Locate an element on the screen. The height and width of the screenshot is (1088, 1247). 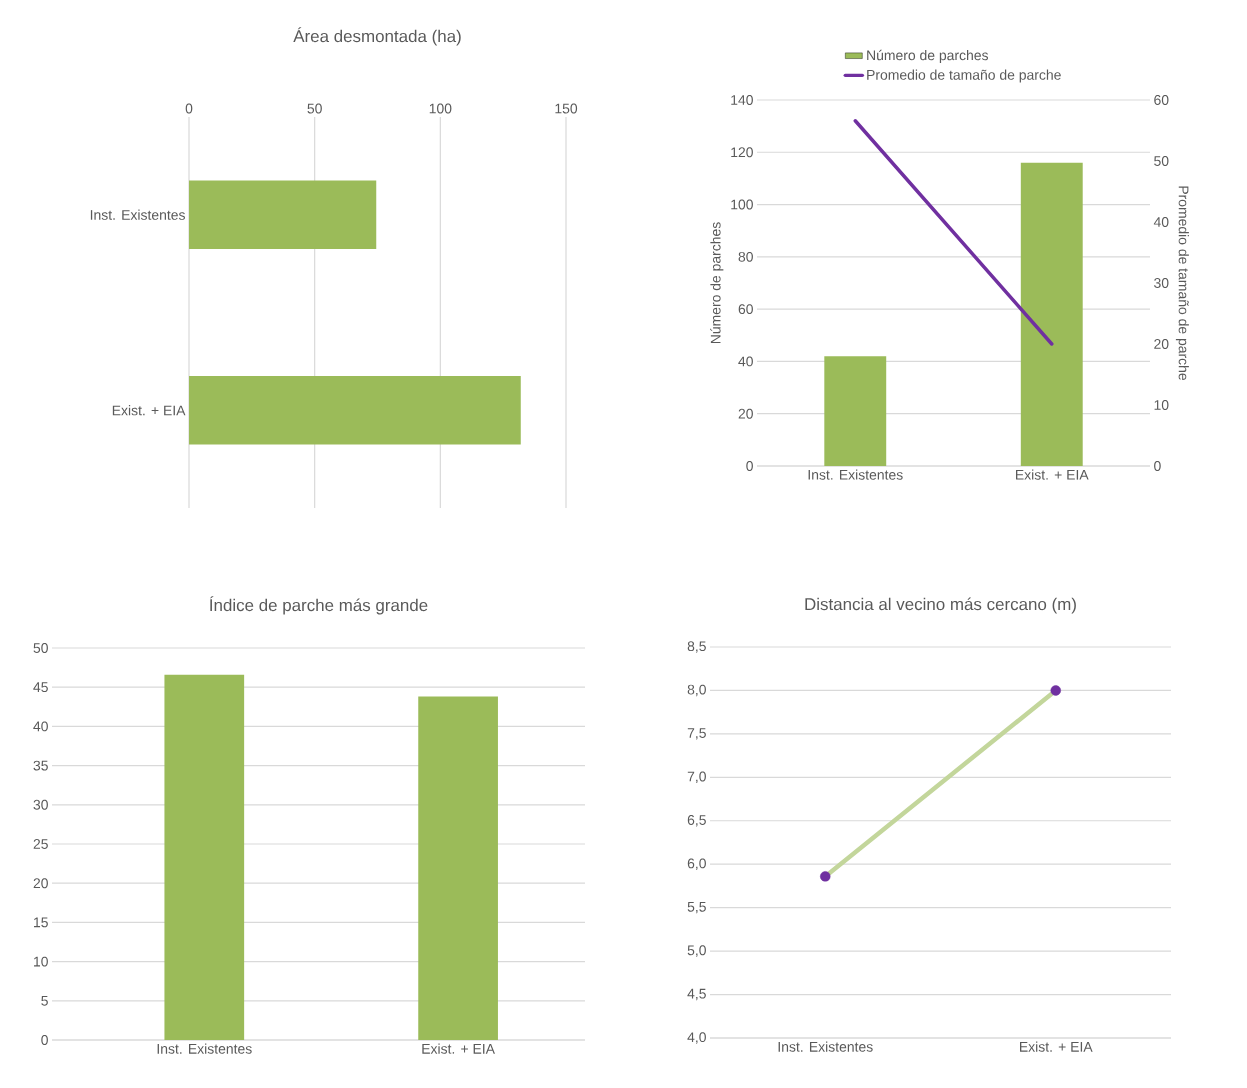
y-tick-label: 120 is located at coordinates (742, 152).